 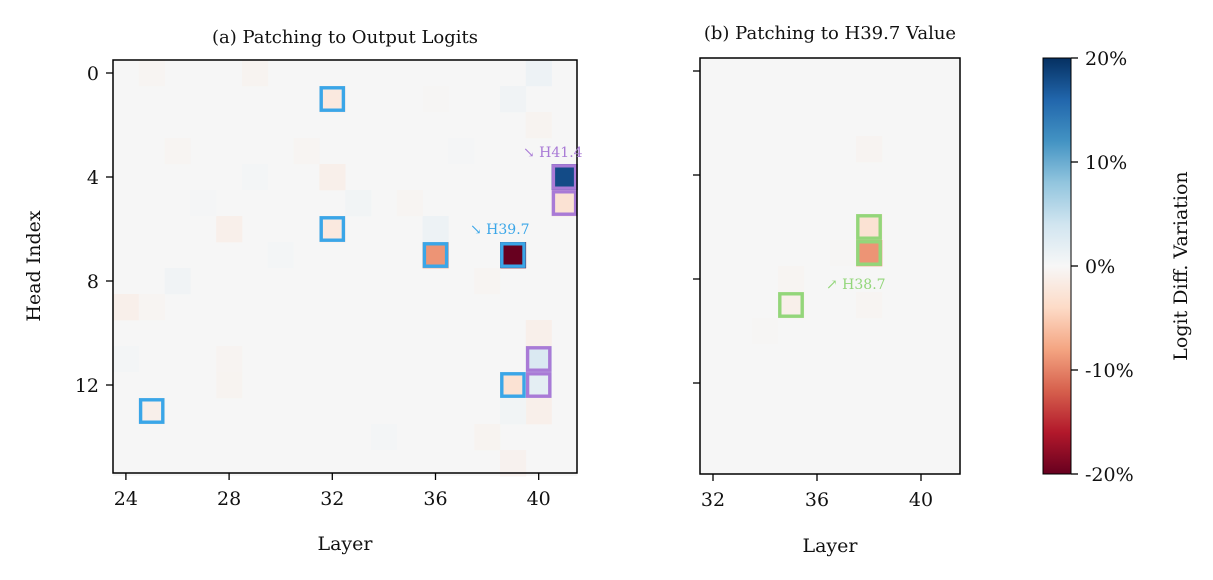 I want to click on colorbar-tick-label: -10%, so click(x=1109, y=371).